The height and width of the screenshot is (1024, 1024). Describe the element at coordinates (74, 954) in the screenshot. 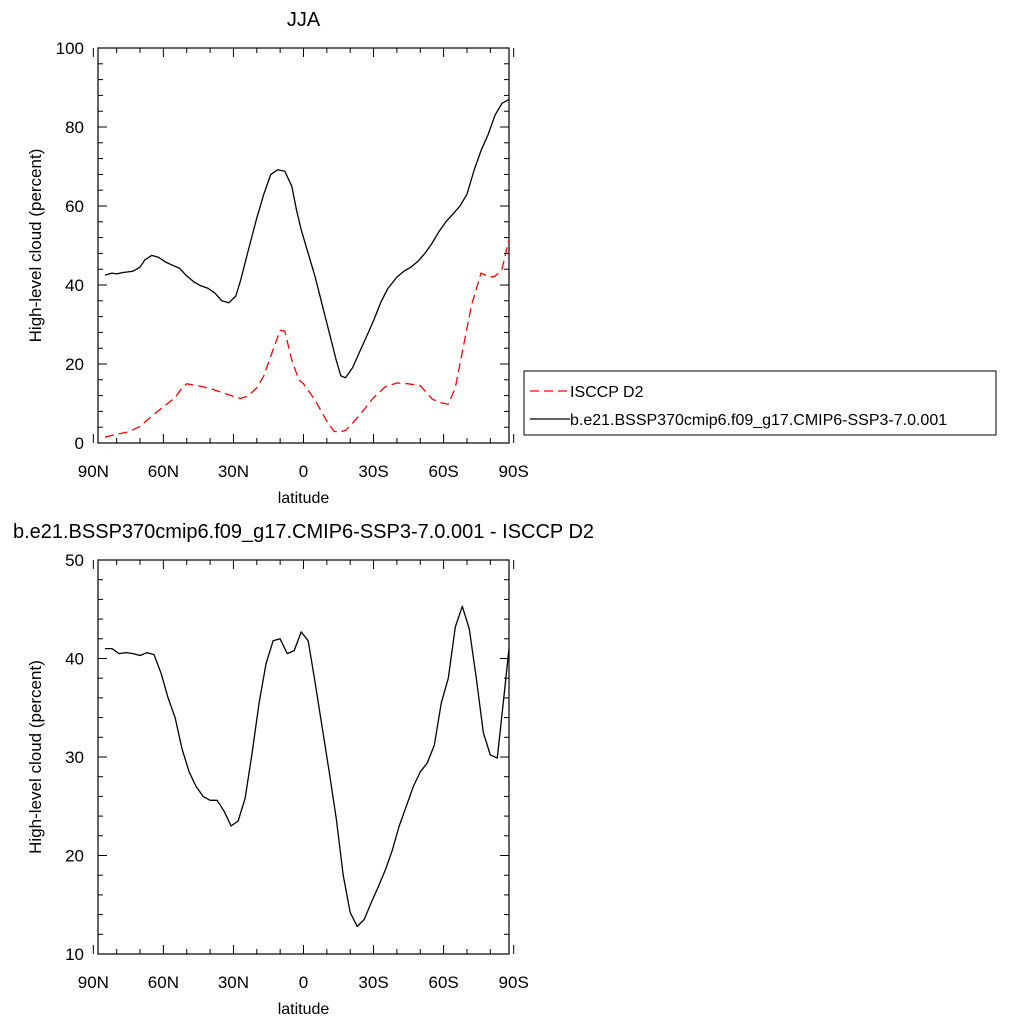

I see `y-tick-label: 10` at that location.